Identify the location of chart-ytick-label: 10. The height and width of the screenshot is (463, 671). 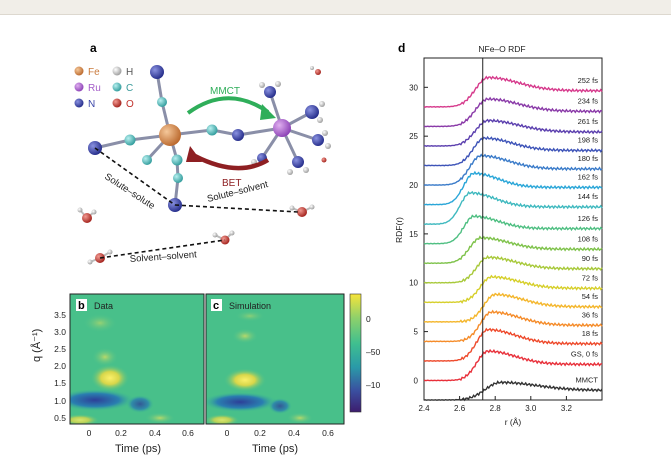
(413, 283).